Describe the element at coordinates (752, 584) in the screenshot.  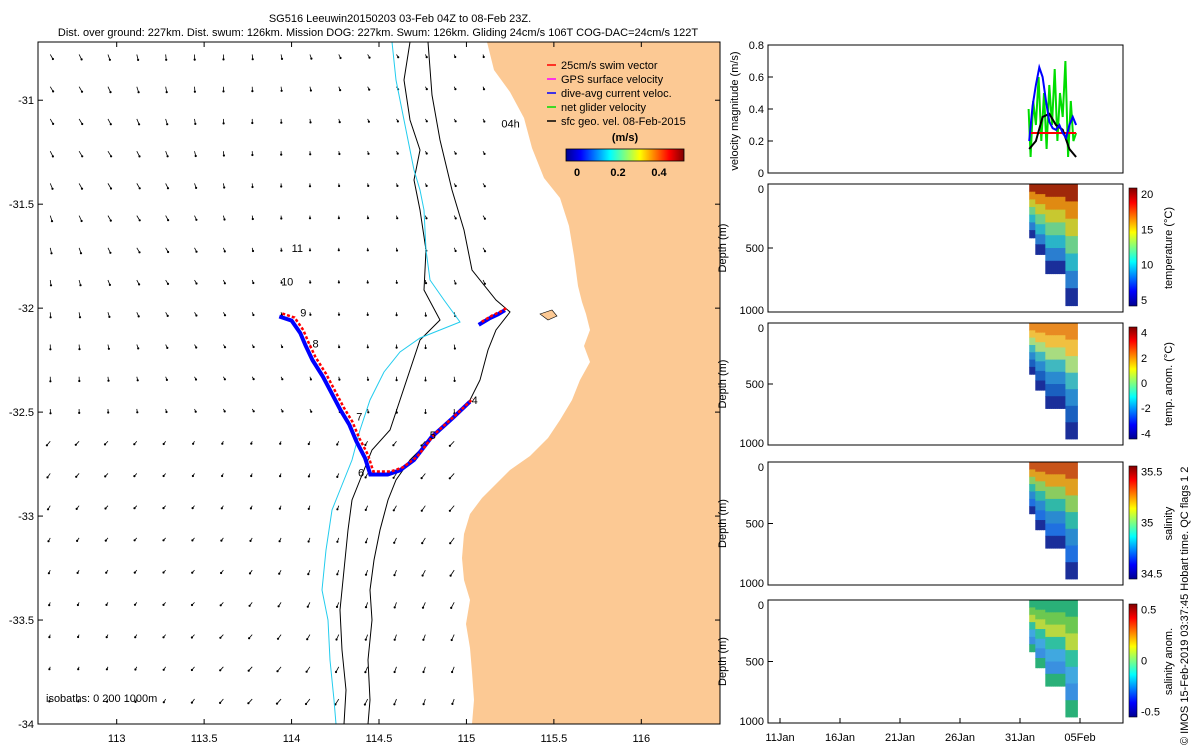
I see `section-ytick-label-2-2: 1000` at that location.